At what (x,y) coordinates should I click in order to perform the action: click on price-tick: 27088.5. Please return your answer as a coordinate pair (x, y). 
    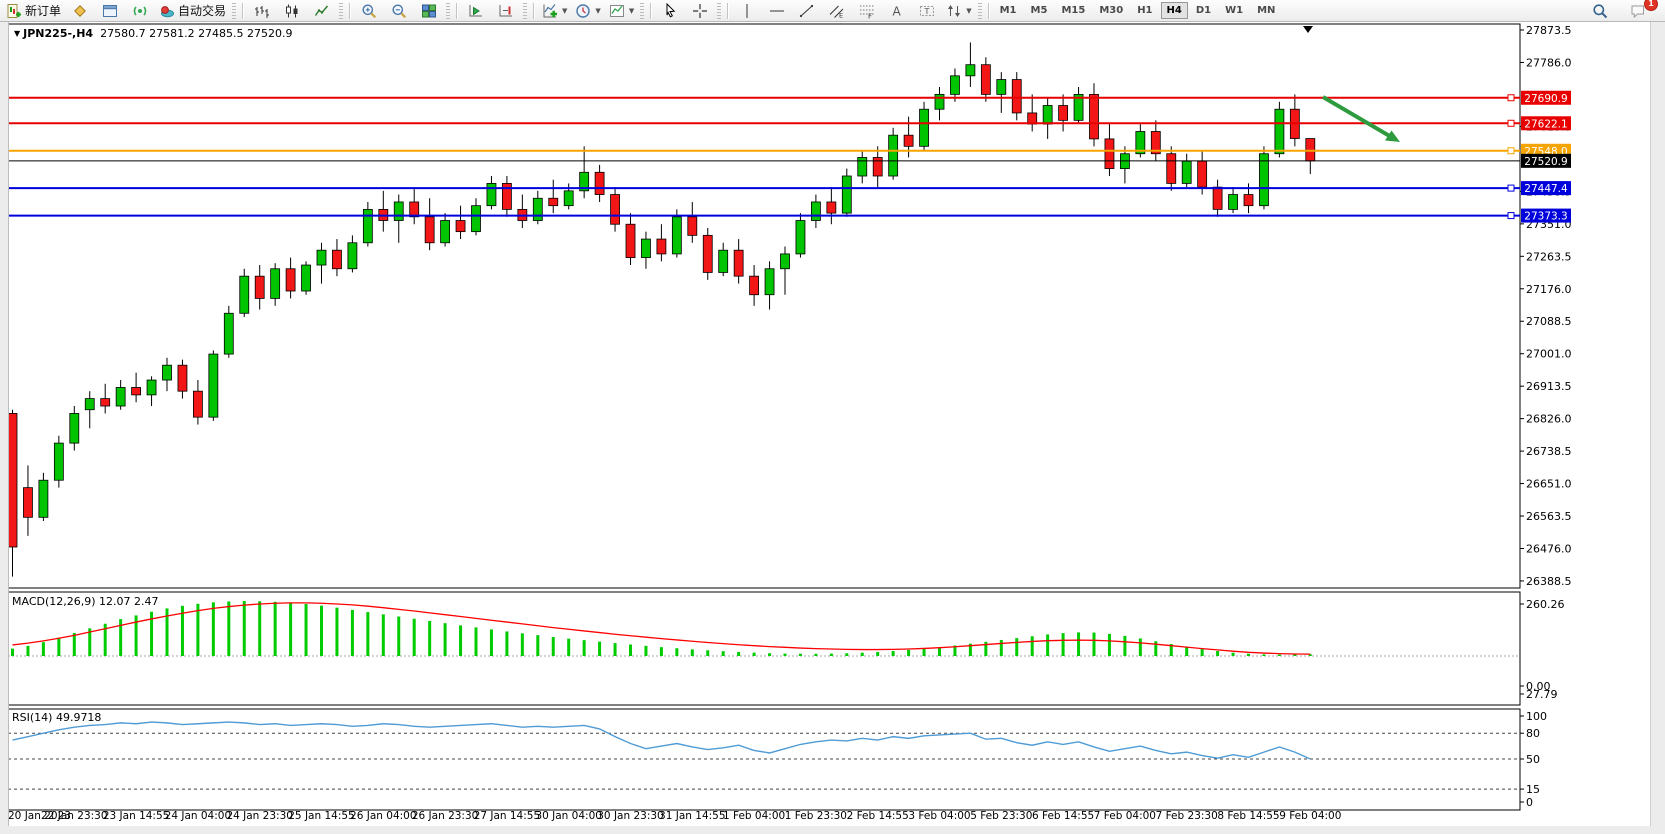
    Looking at the image, I should click on (1549, 321).